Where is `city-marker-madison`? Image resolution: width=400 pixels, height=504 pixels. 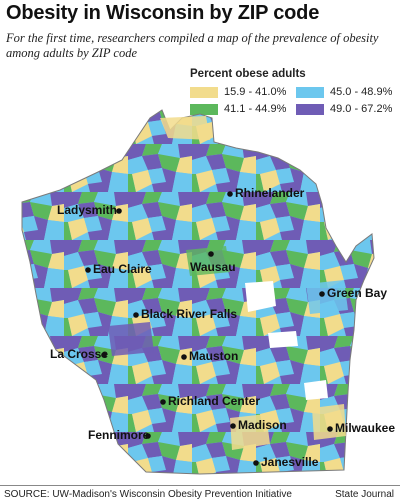 city-marker-madison is located at coordinates (233, 426).